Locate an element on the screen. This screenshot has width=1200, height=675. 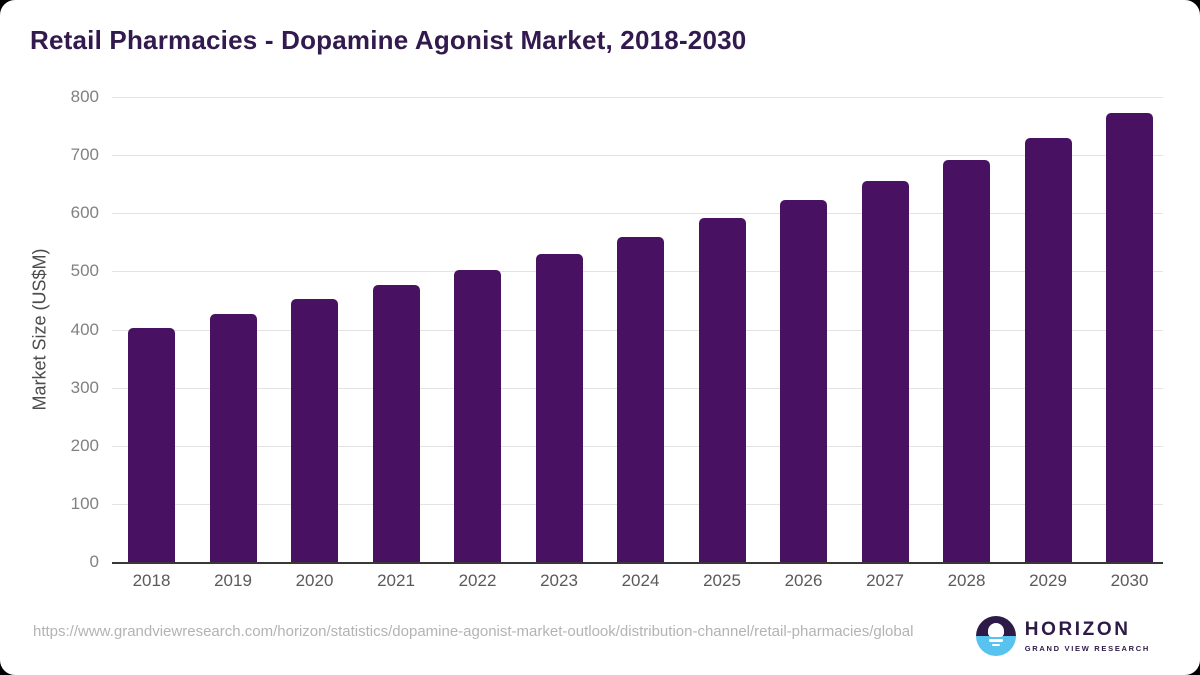
bar-2019 is located at coordinates (233, 437).